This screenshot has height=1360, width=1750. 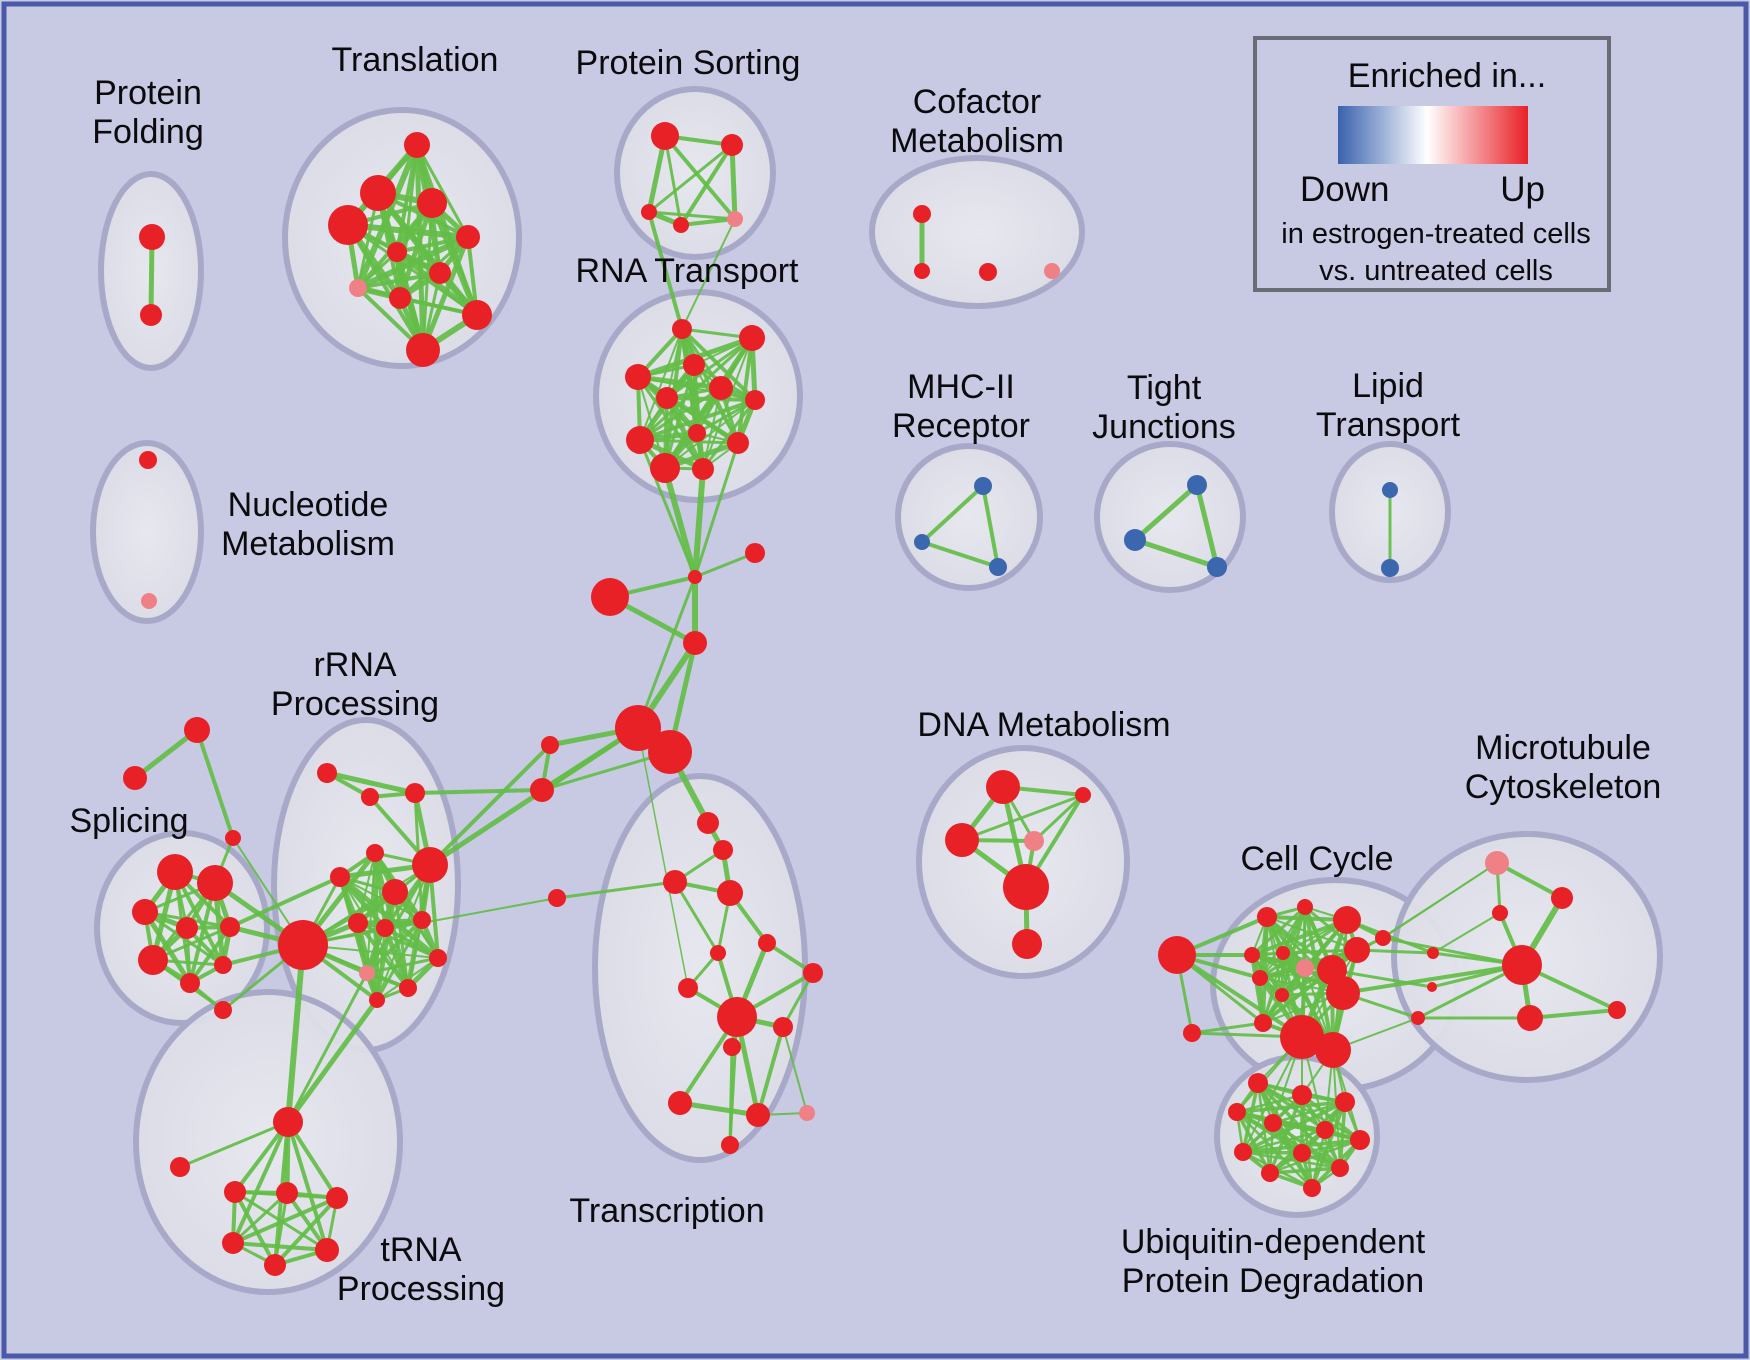 What do you see at coordinates (1563, 748) in the screenshot?
I see `cluster-label-microtubule-cytoskeleton: Microtubule` at bounding box center [1563, 748].